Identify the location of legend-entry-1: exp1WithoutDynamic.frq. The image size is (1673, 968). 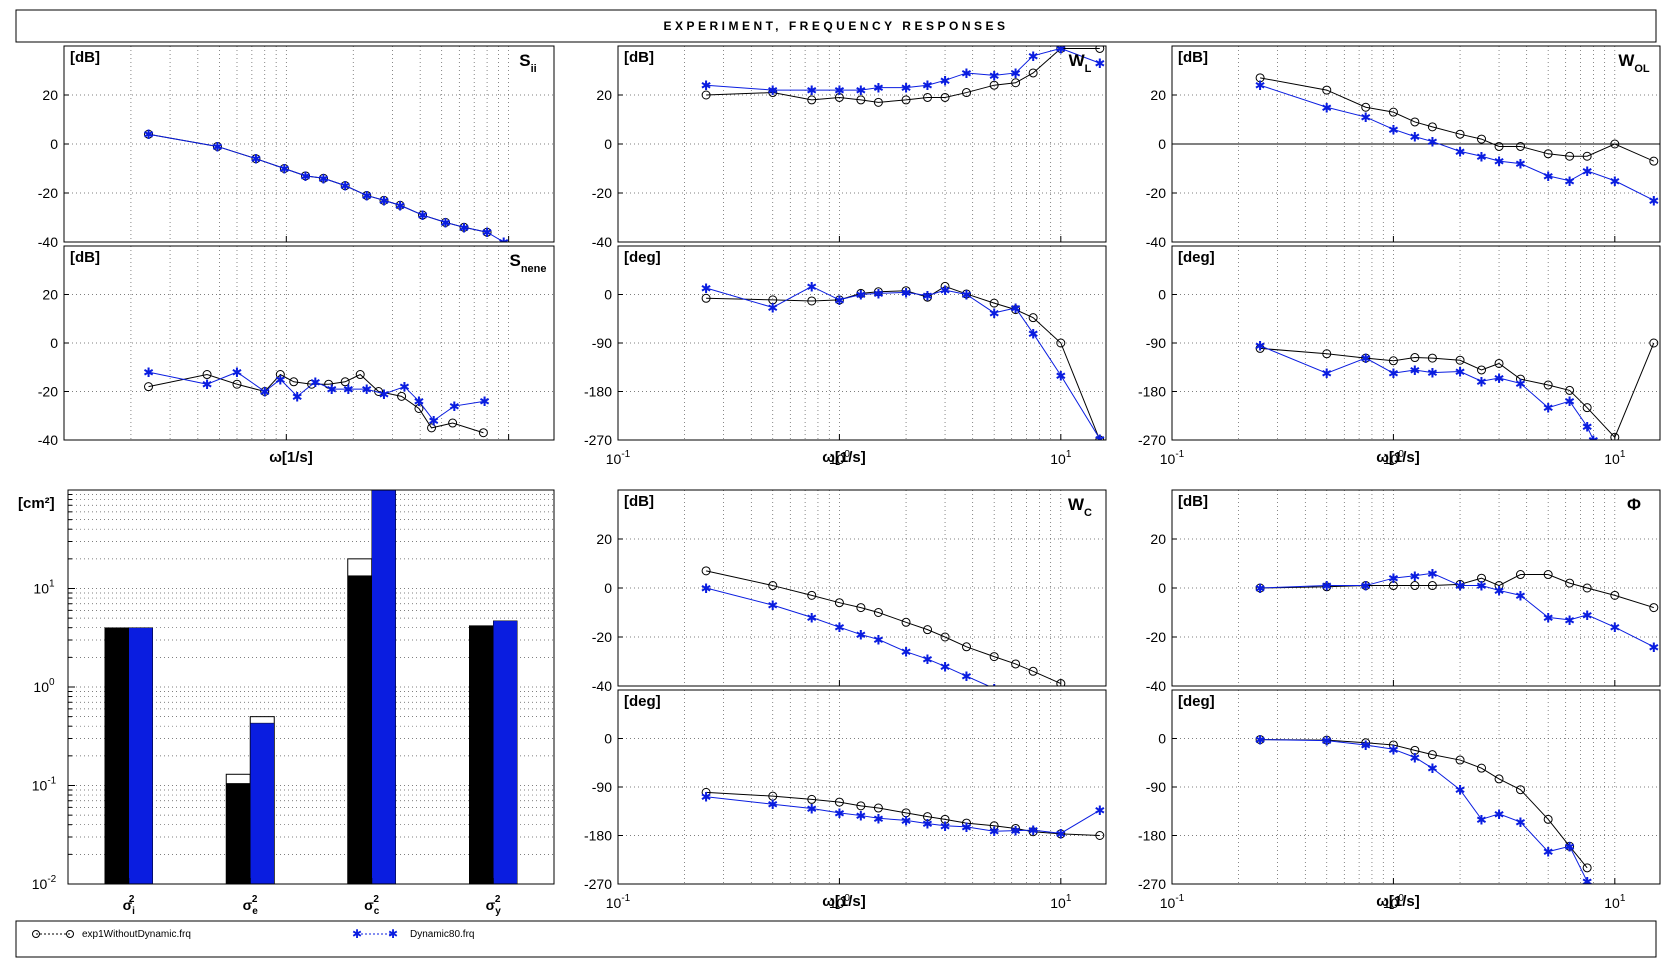
(111, 934).